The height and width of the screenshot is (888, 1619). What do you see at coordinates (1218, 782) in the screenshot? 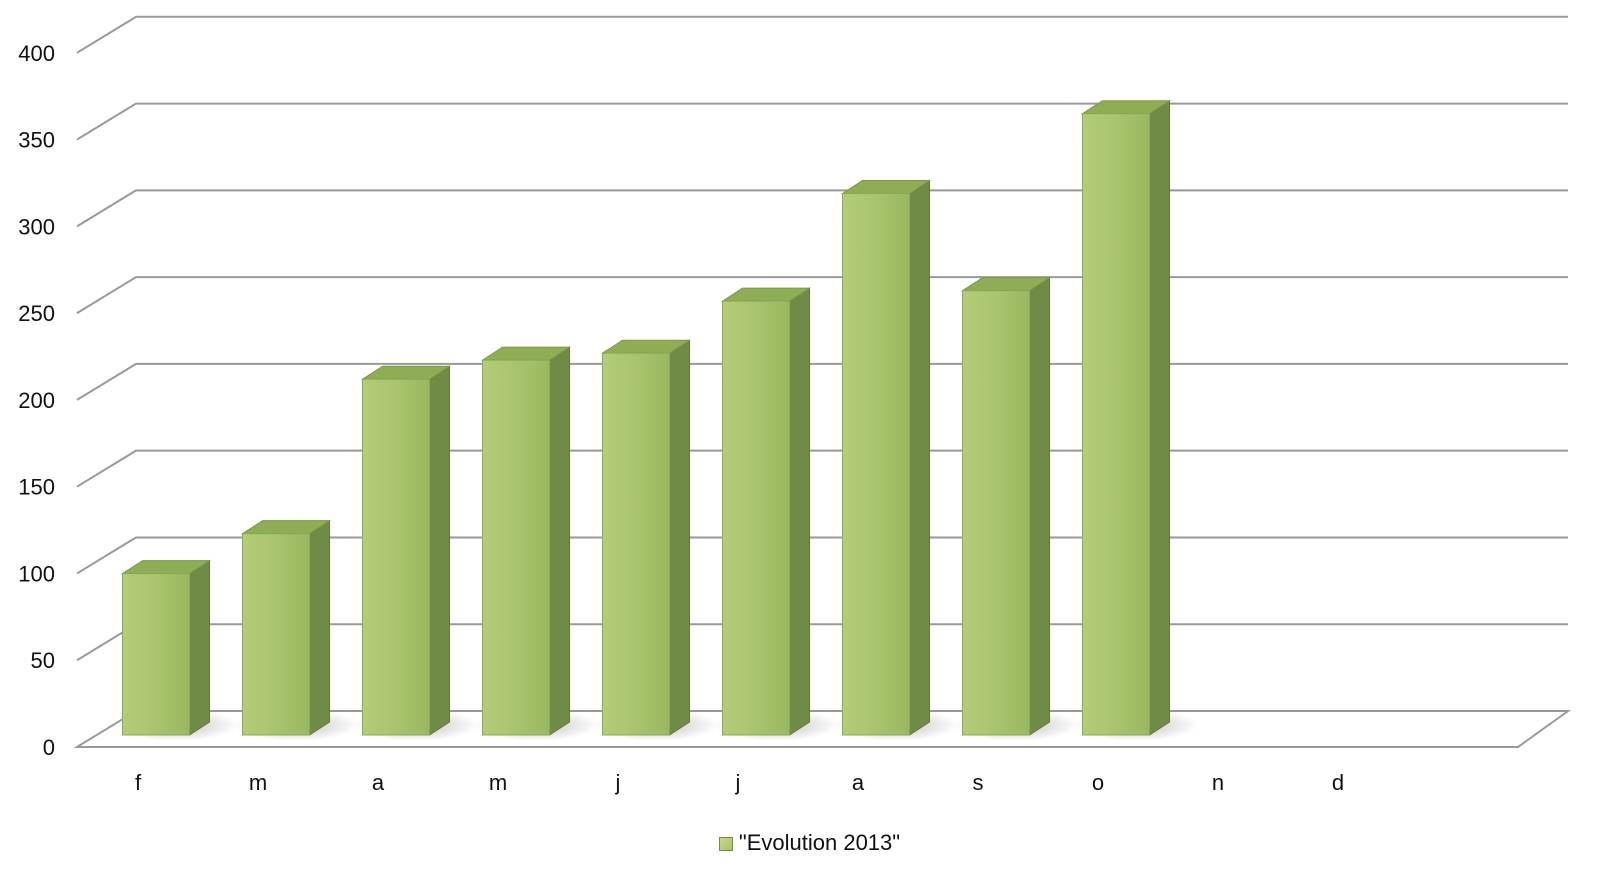
I see `x-tick-label: n` at bounding box center [1218, 782].